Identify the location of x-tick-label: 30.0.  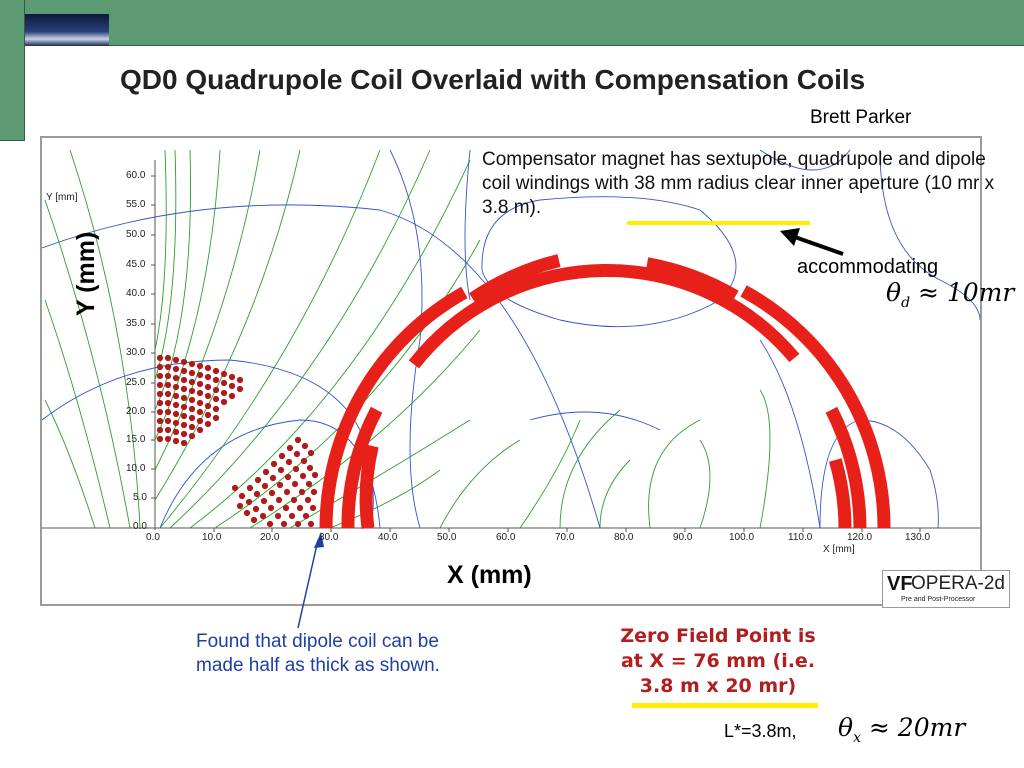
(329, 537).